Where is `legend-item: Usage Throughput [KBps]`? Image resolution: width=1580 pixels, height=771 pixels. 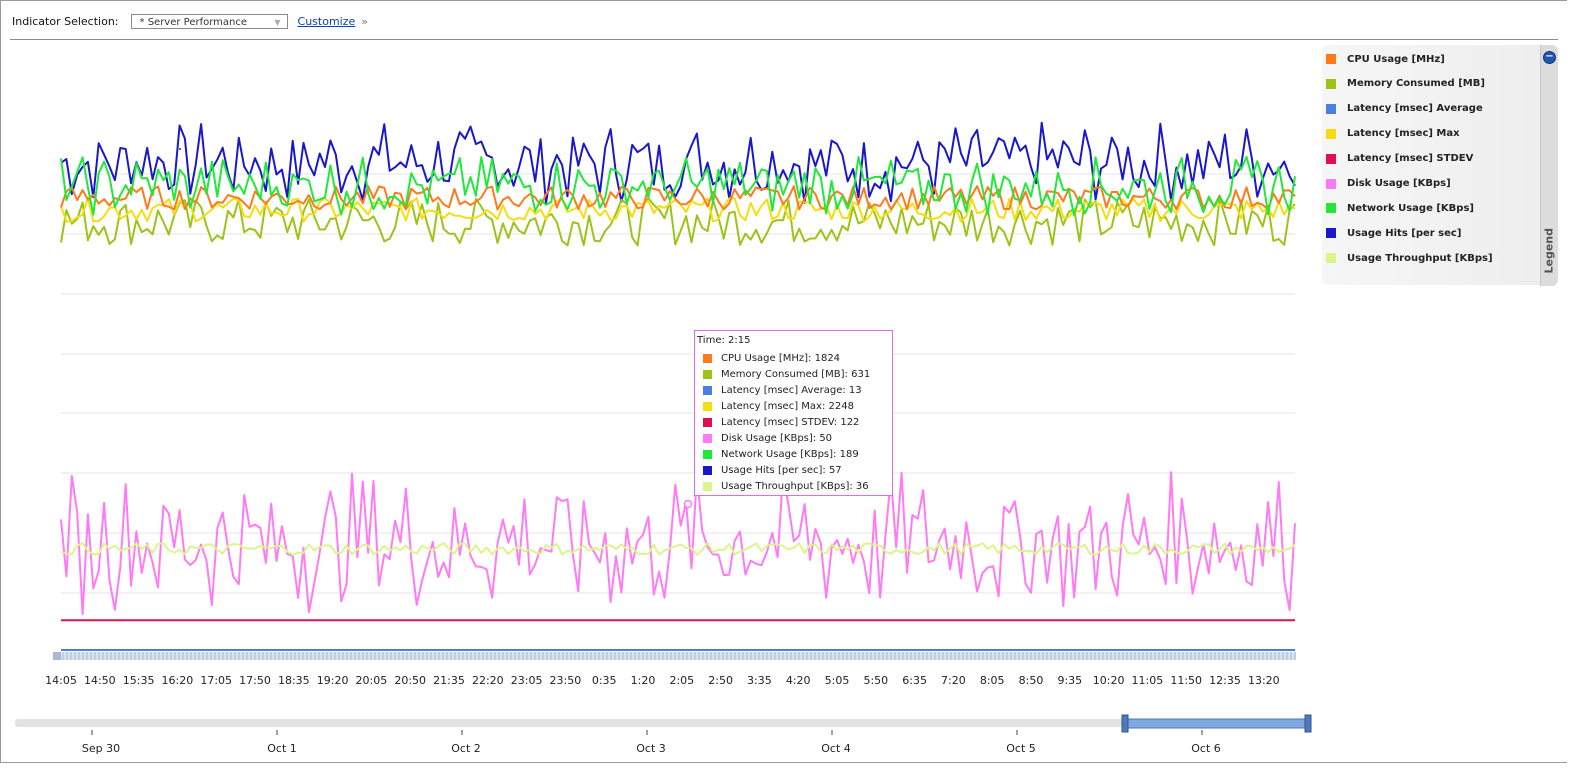
legend-item: Usage Throughput [KBps] is located at coordinates (1409, 258).